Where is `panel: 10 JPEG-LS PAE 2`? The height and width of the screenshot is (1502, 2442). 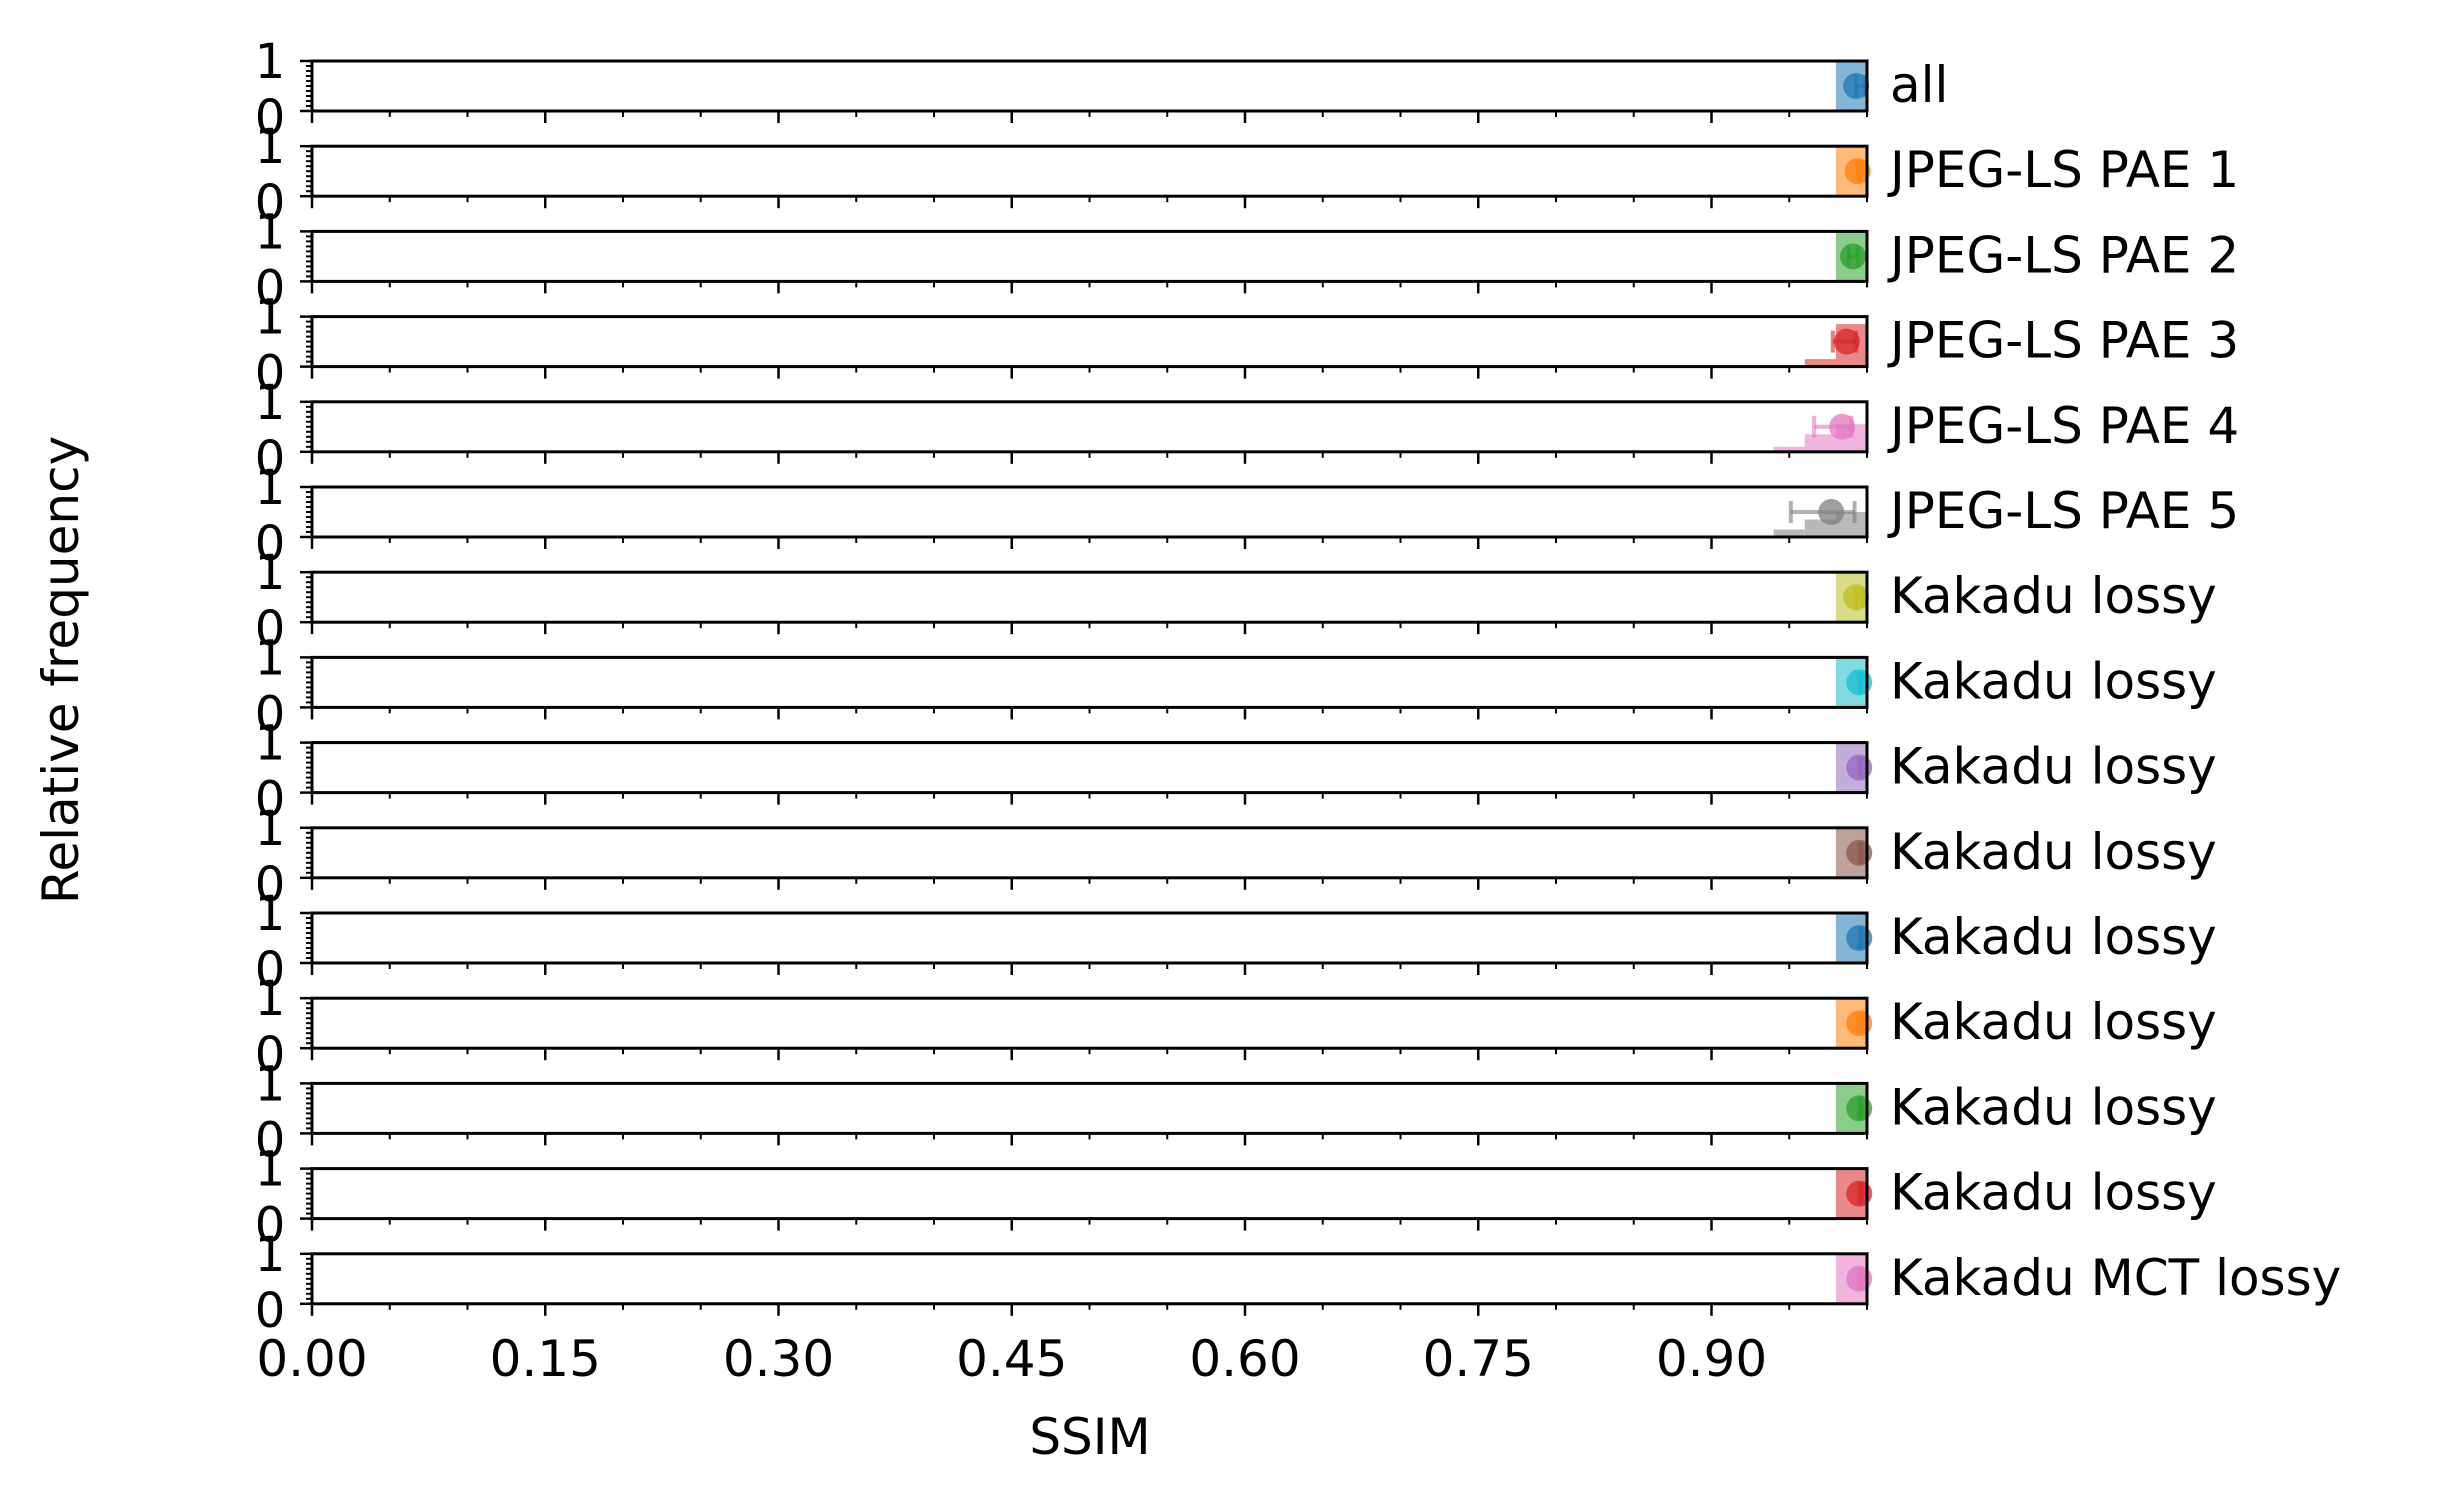
panel: 10 JPEG-LS PAE 2 is located at coordinates (1247, 260).